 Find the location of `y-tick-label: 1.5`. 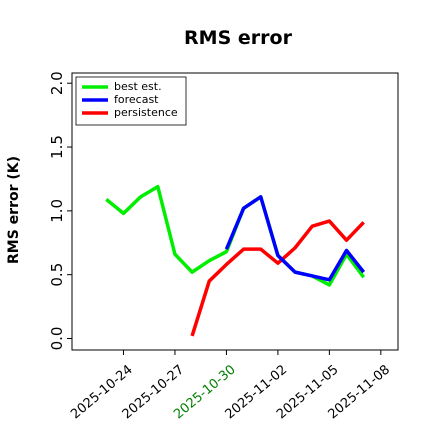

y-tick-label: 1.5 is located at coordinates (57, 147).